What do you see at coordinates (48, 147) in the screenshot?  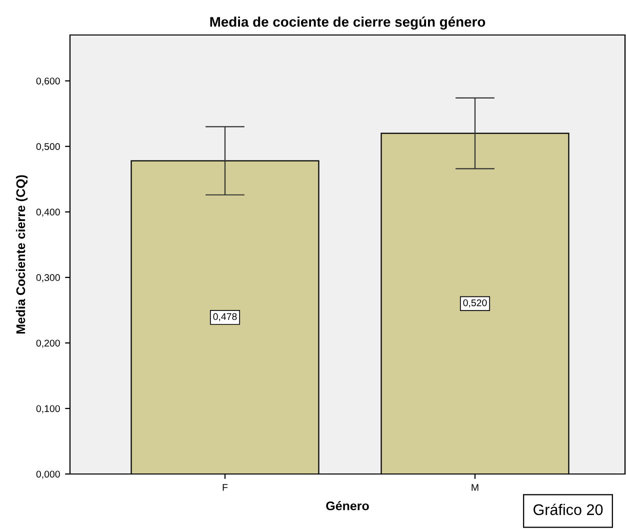 I see `y-tick-label: 0,500` at bounding box center [48, 147].